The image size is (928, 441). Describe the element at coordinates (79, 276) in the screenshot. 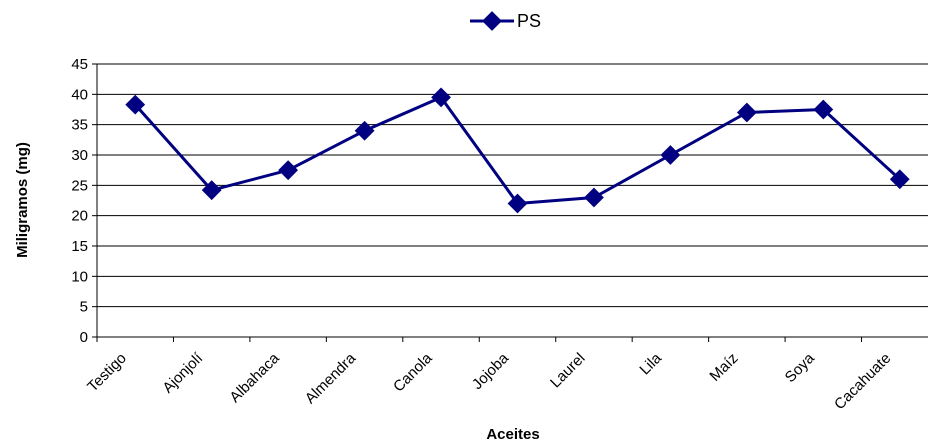

I see `y-tick-label: 10` at that location.